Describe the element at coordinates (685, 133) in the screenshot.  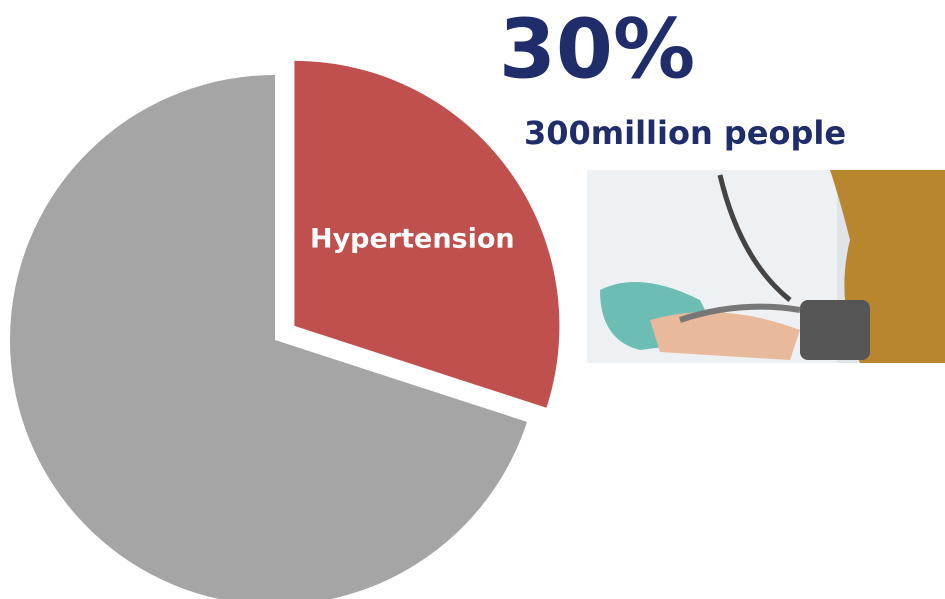
I see `annotation: 300million people` at that location.